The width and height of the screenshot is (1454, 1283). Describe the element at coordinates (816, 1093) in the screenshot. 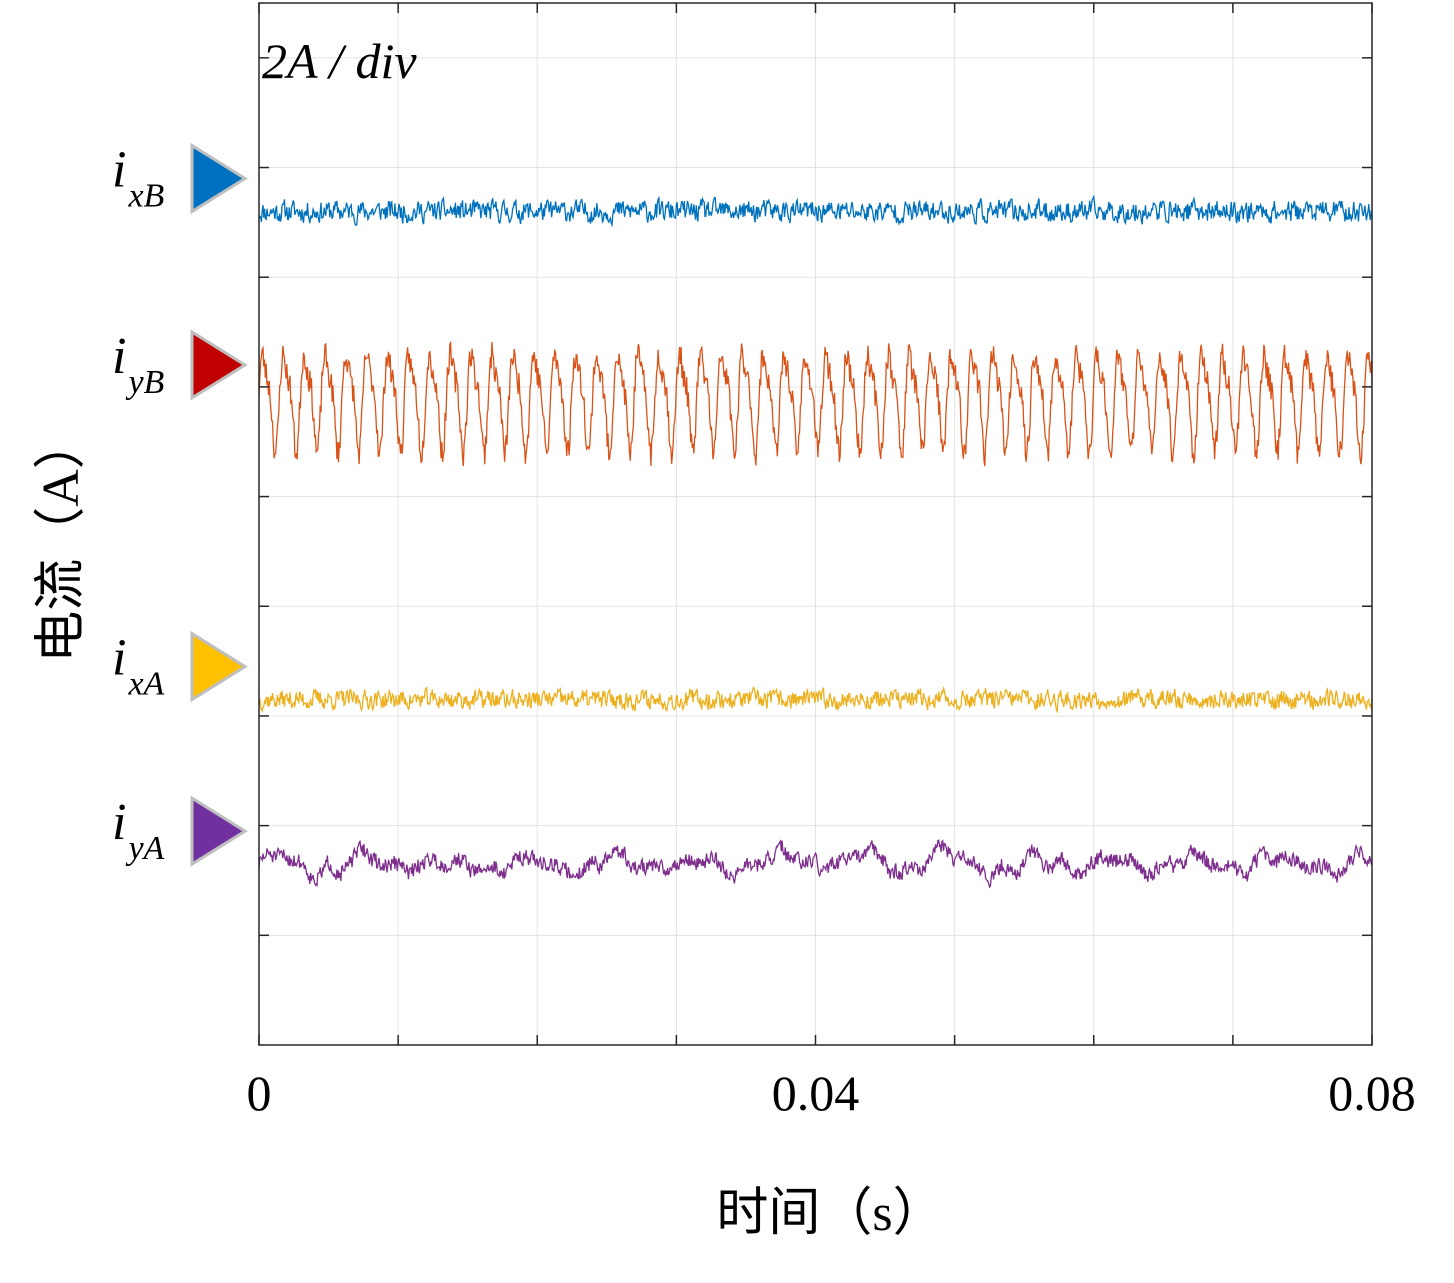

I see `x-tick-label: 0.04` at that location.